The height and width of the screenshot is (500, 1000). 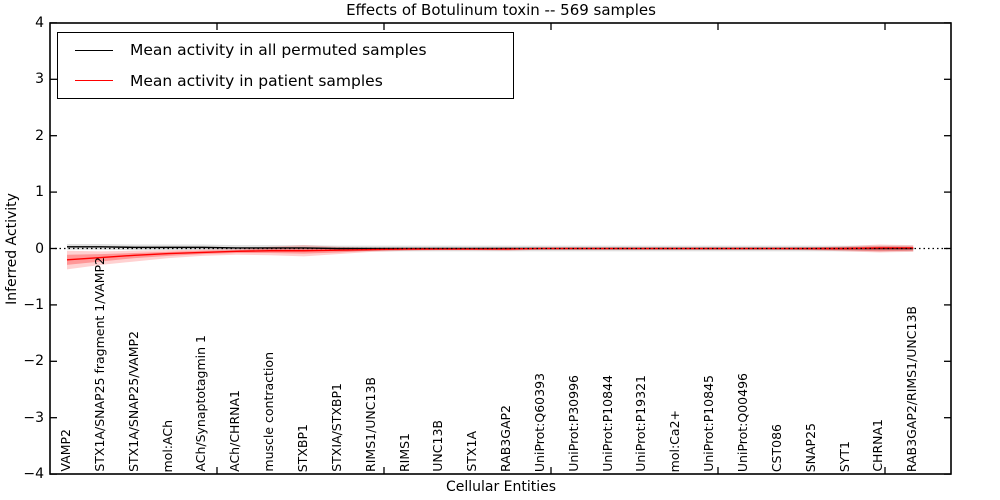 What do you see at coordinates (810, 447) in the screenshot?
I see `x-tick-label: SNAP25` at bounding box center [810, 447].